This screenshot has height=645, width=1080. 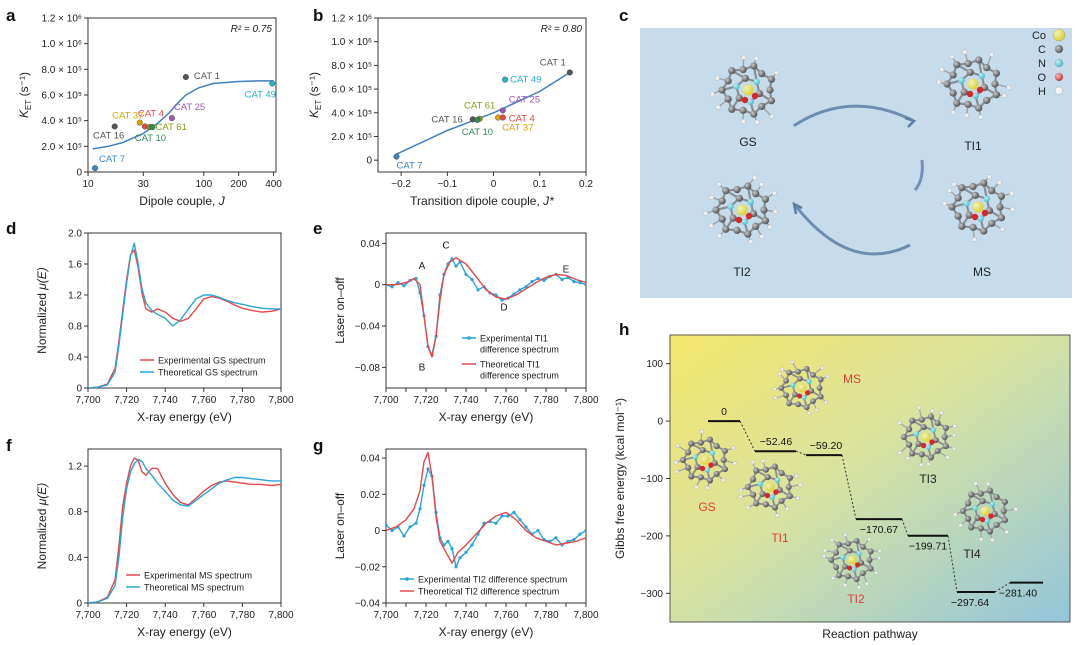 I want to click on y-axis-label-unit: (s⁻¹), so click(x=24, y=86).